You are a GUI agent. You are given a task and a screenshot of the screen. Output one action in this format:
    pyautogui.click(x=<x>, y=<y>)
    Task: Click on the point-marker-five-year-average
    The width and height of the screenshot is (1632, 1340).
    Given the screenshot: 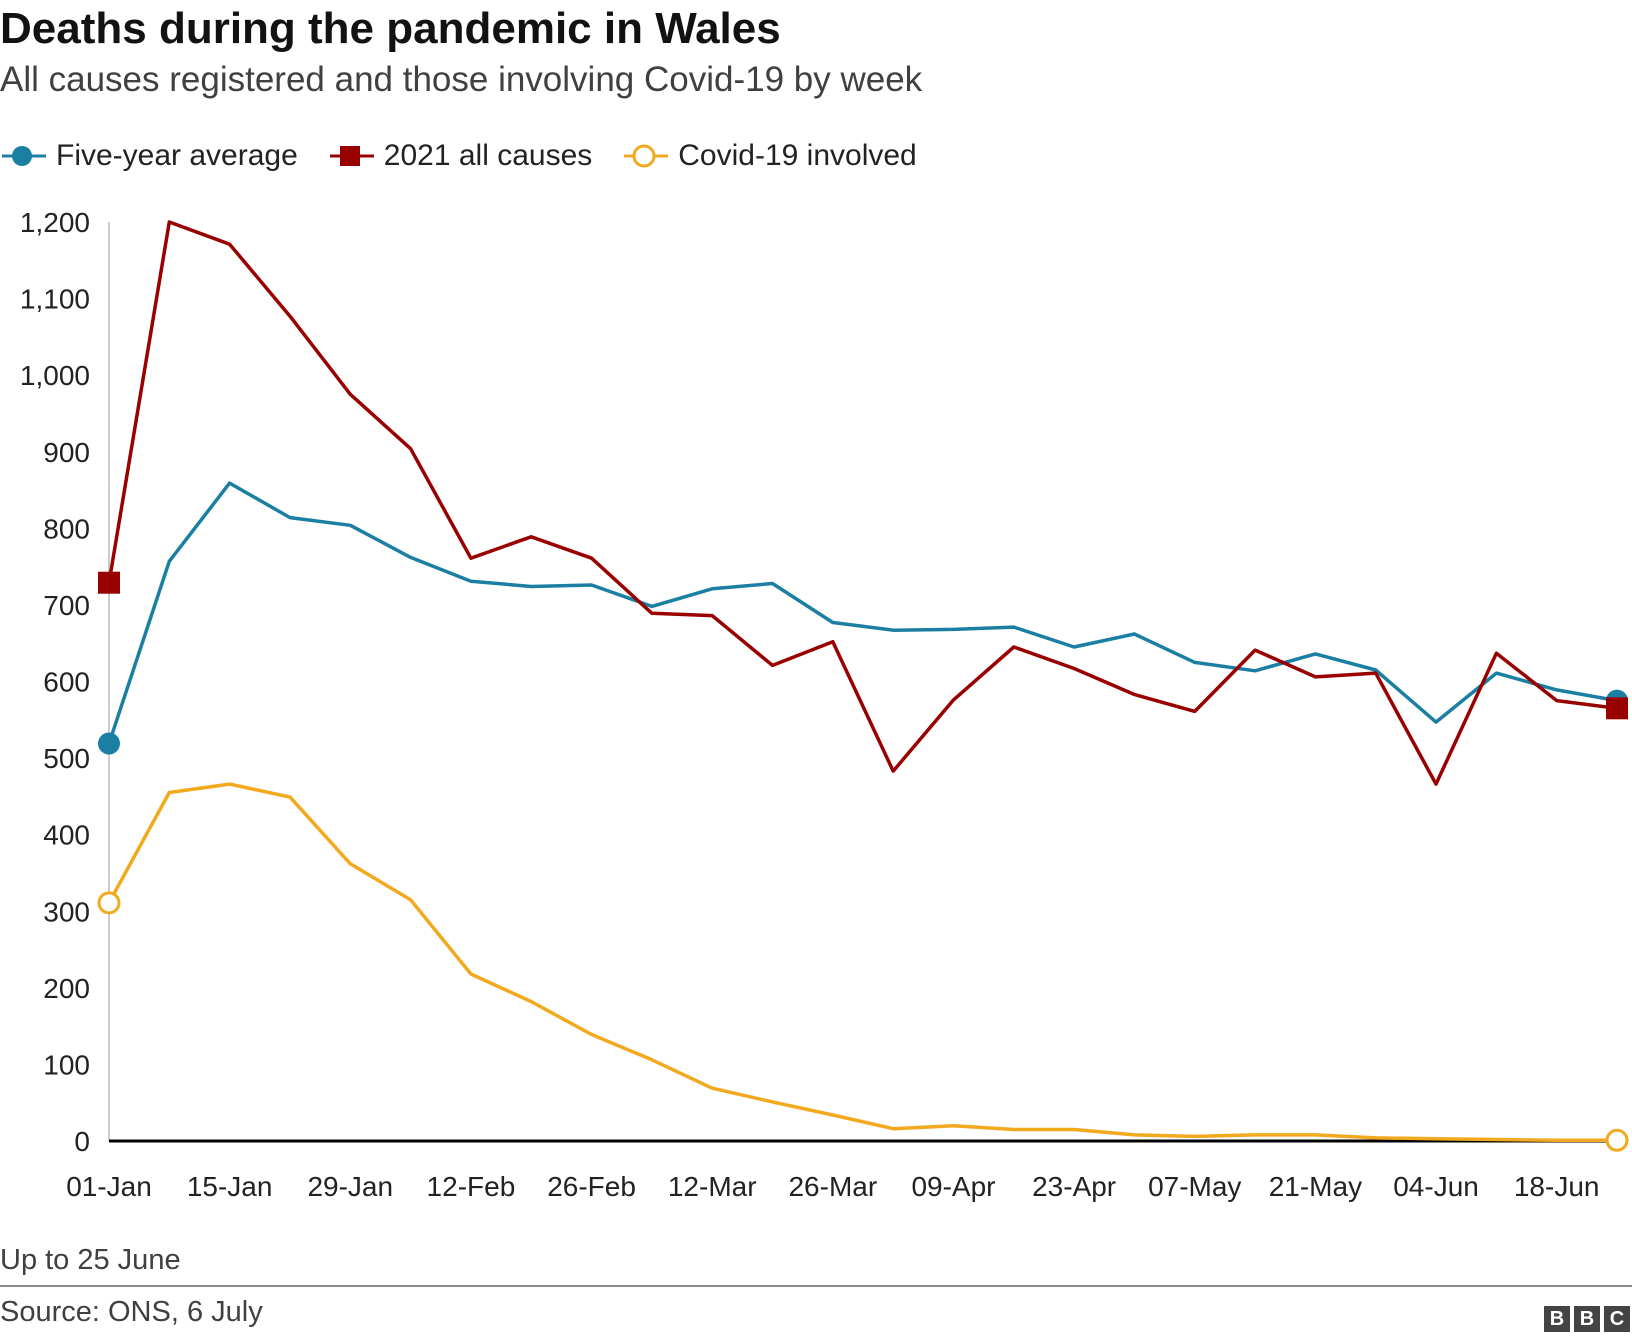 What is the action you would take?
    pyautogui.click(x=109, y=743)
    